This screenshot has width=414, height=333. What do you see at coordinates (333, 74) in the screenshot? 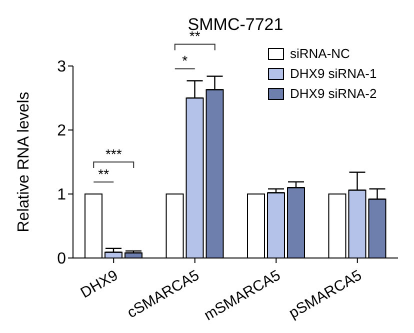
I see `legend-label: DHX9 siRNA-1` at bounding box center [333, 74].